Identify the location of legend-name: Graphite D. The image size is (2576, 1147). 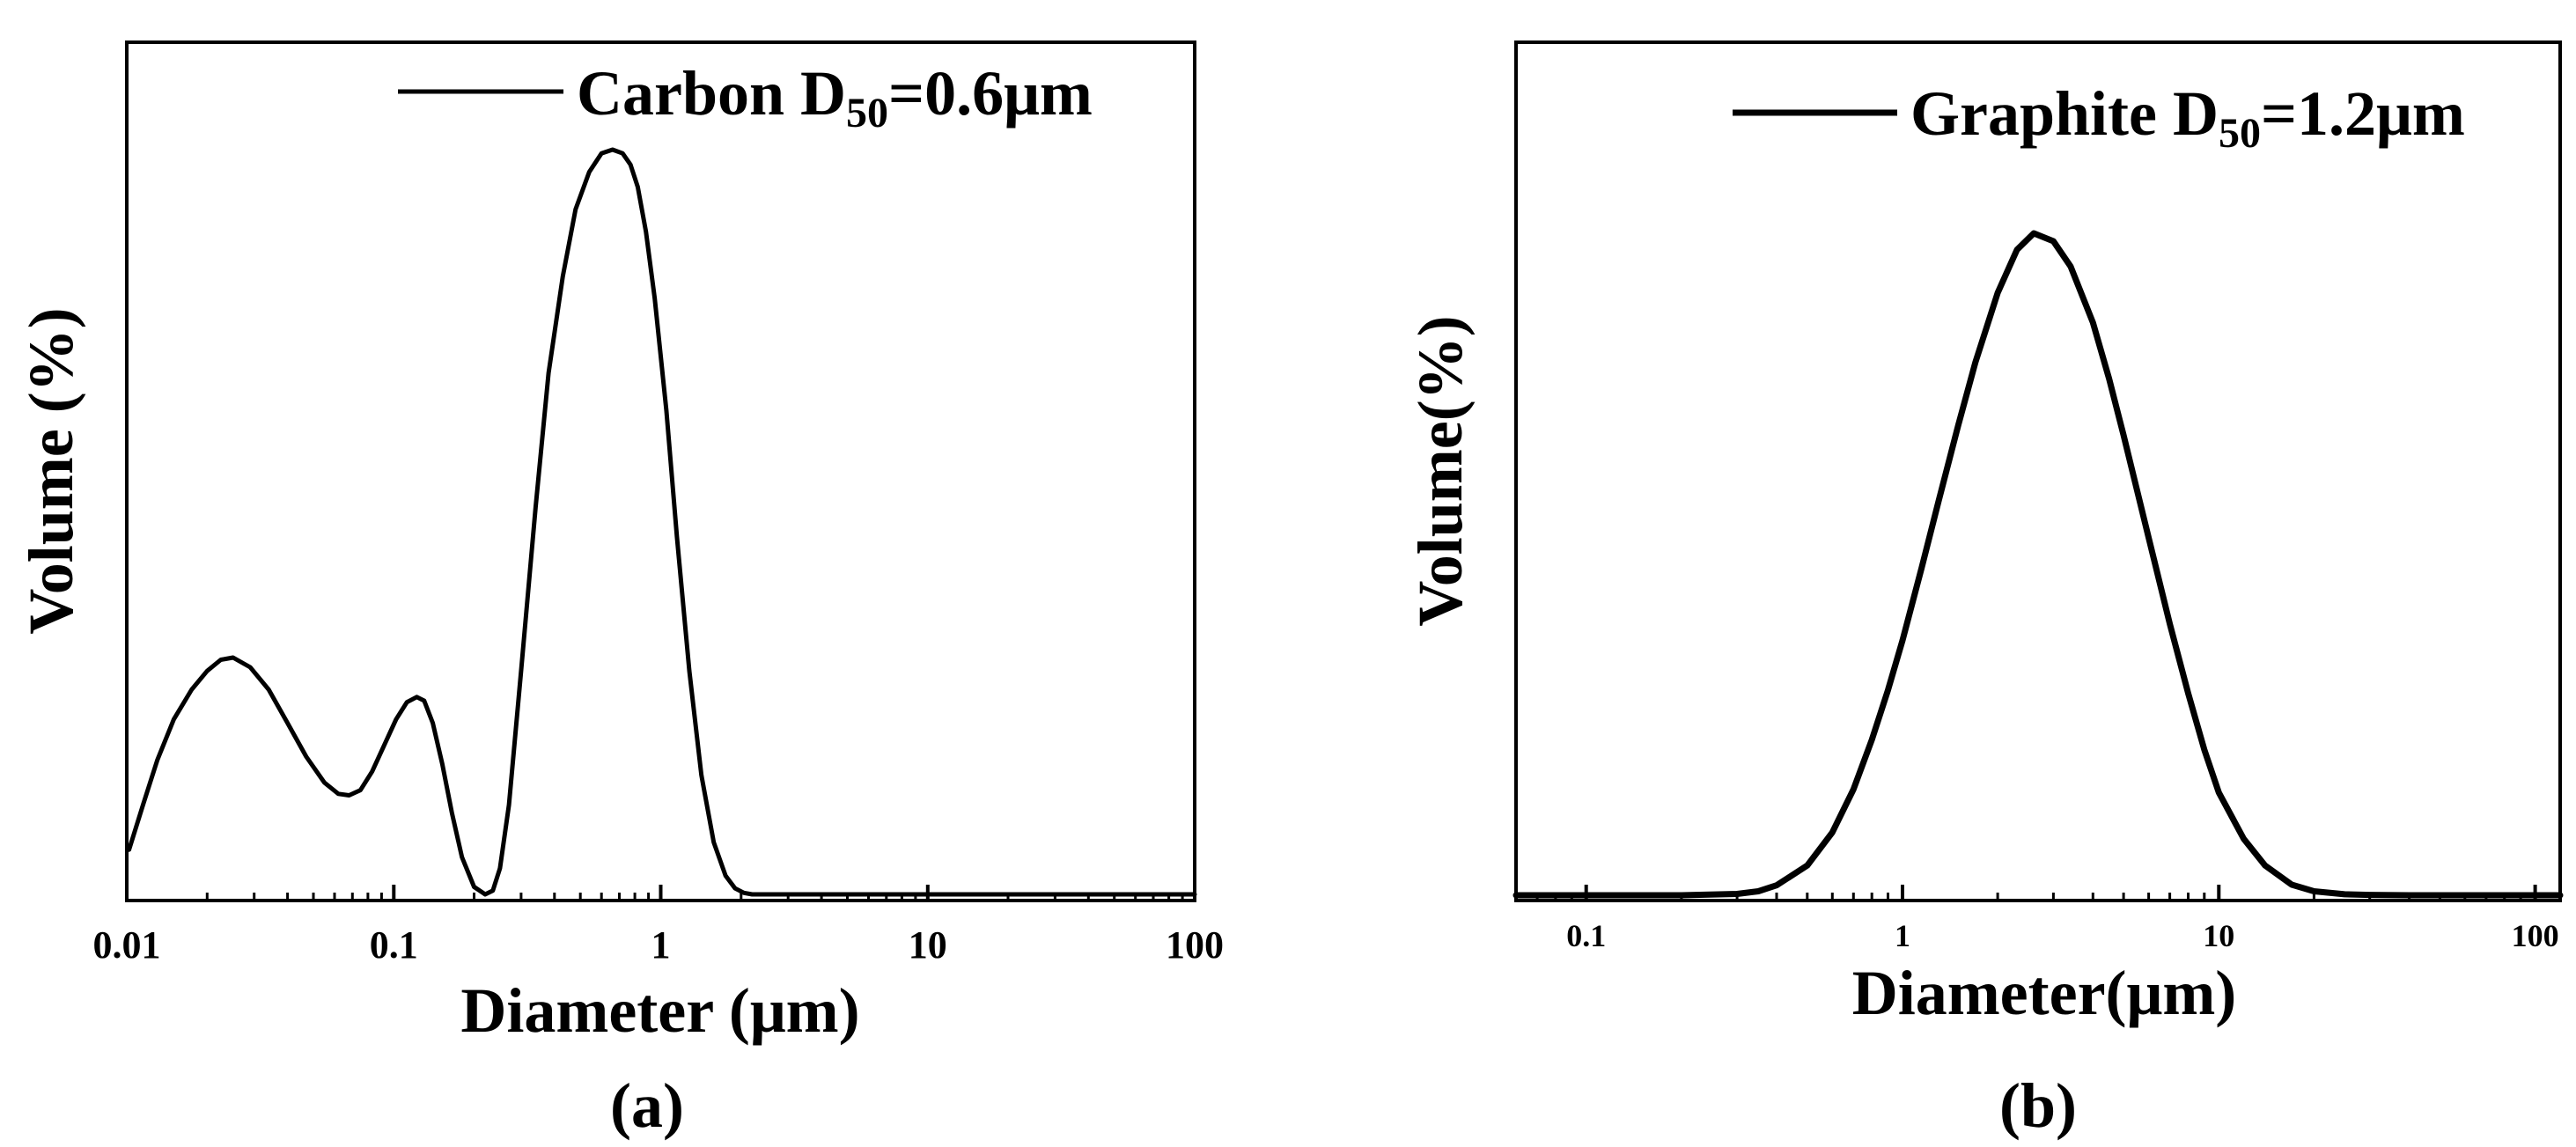
(2064, 113).